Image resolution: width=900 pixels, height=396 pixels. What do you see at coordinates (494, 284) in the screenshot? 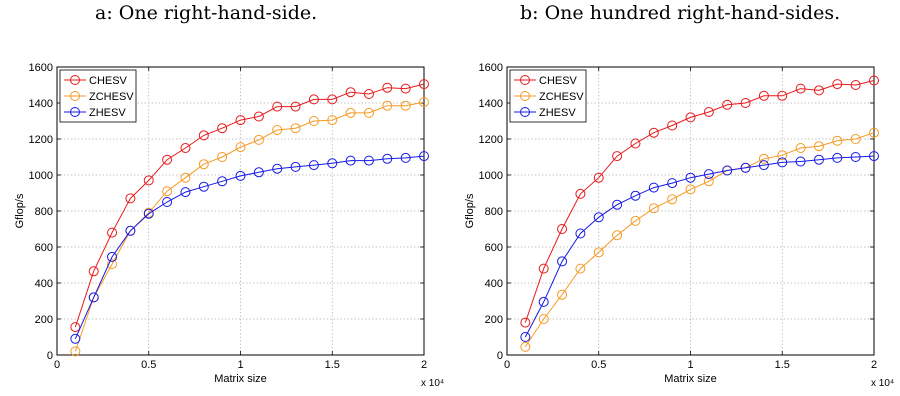
I see `y-tick-label: 400` at bounding box center [494, 284].